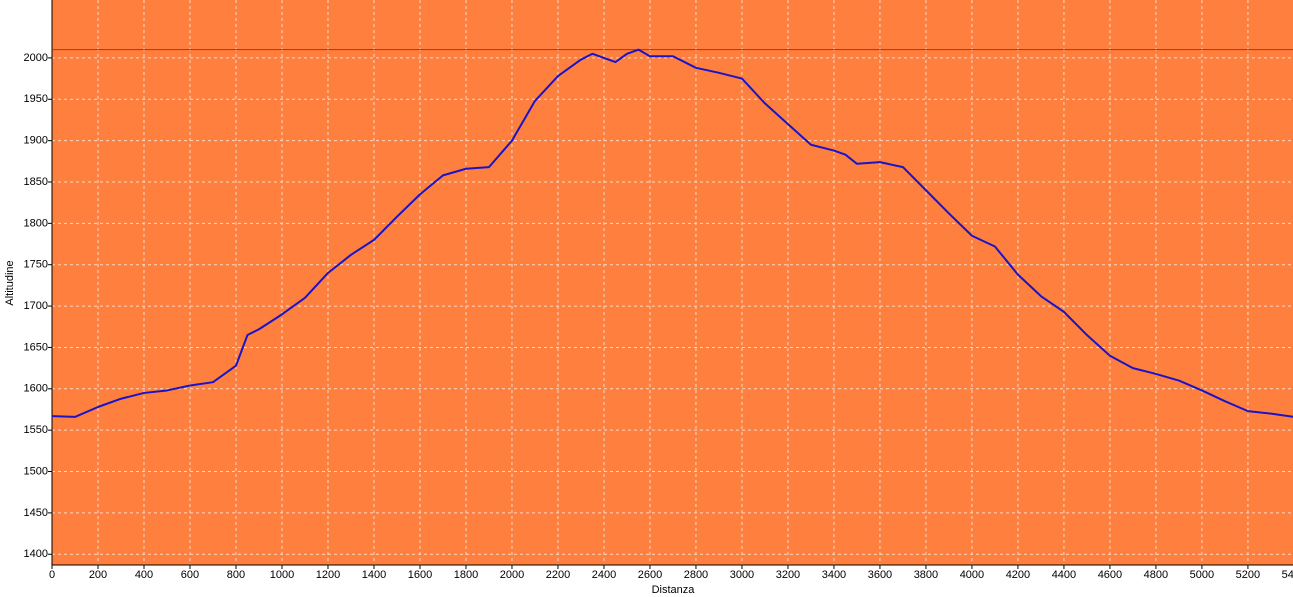 Image resolution: width=1293 pixels, height=597 pixels. What do you see at coordinates (36, 265) in the screenshot?
I see `y-tick-label: 1750` at bounding box center [36, 265].